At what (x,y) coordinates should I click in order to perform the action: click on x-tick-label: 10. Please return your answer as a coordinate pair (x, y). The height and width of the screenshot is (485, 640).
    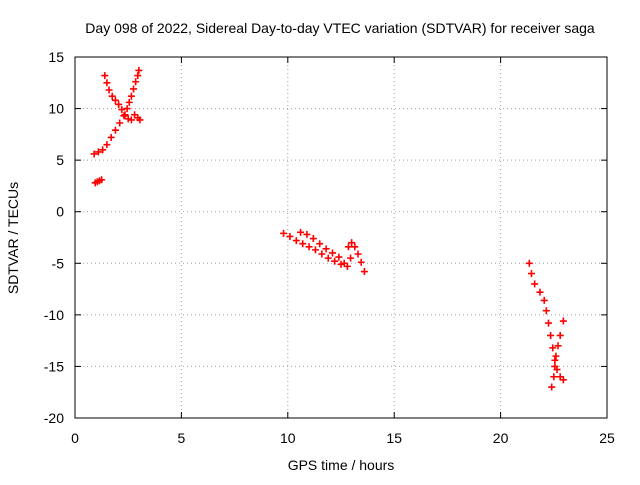
    Looking at the image, I should click on (288, 438).